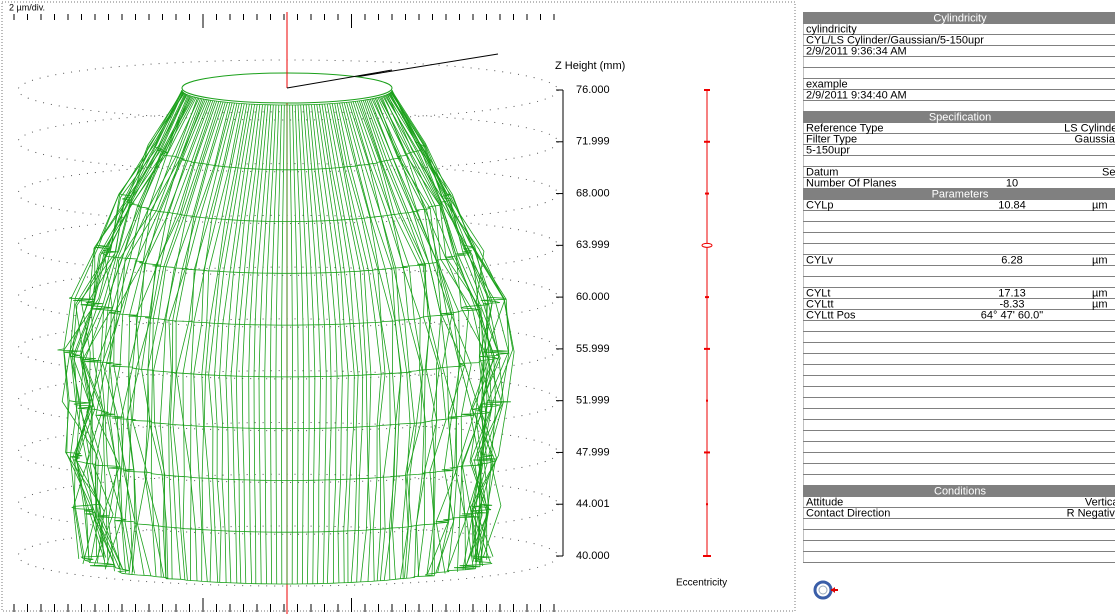 This screenshot has width=1115, height=614. I want to click on z-tick-label: 47.999, so click(593, 452).